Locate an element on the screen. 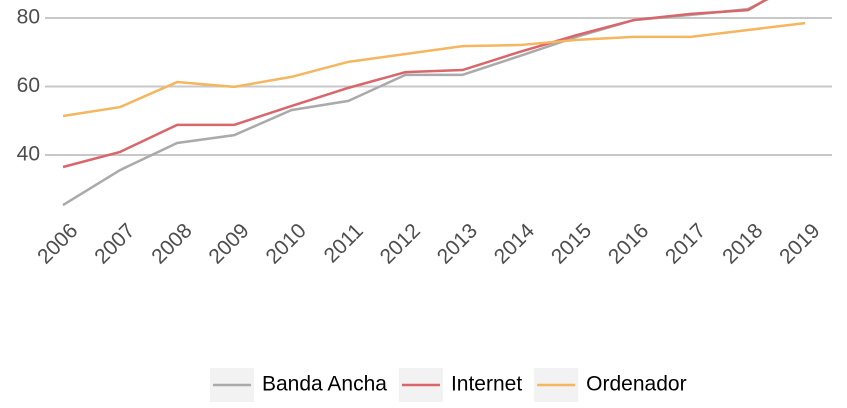 This screenshot has height=408, width=847. x-tick-label: 2017 is located at coordinates (685, 243).